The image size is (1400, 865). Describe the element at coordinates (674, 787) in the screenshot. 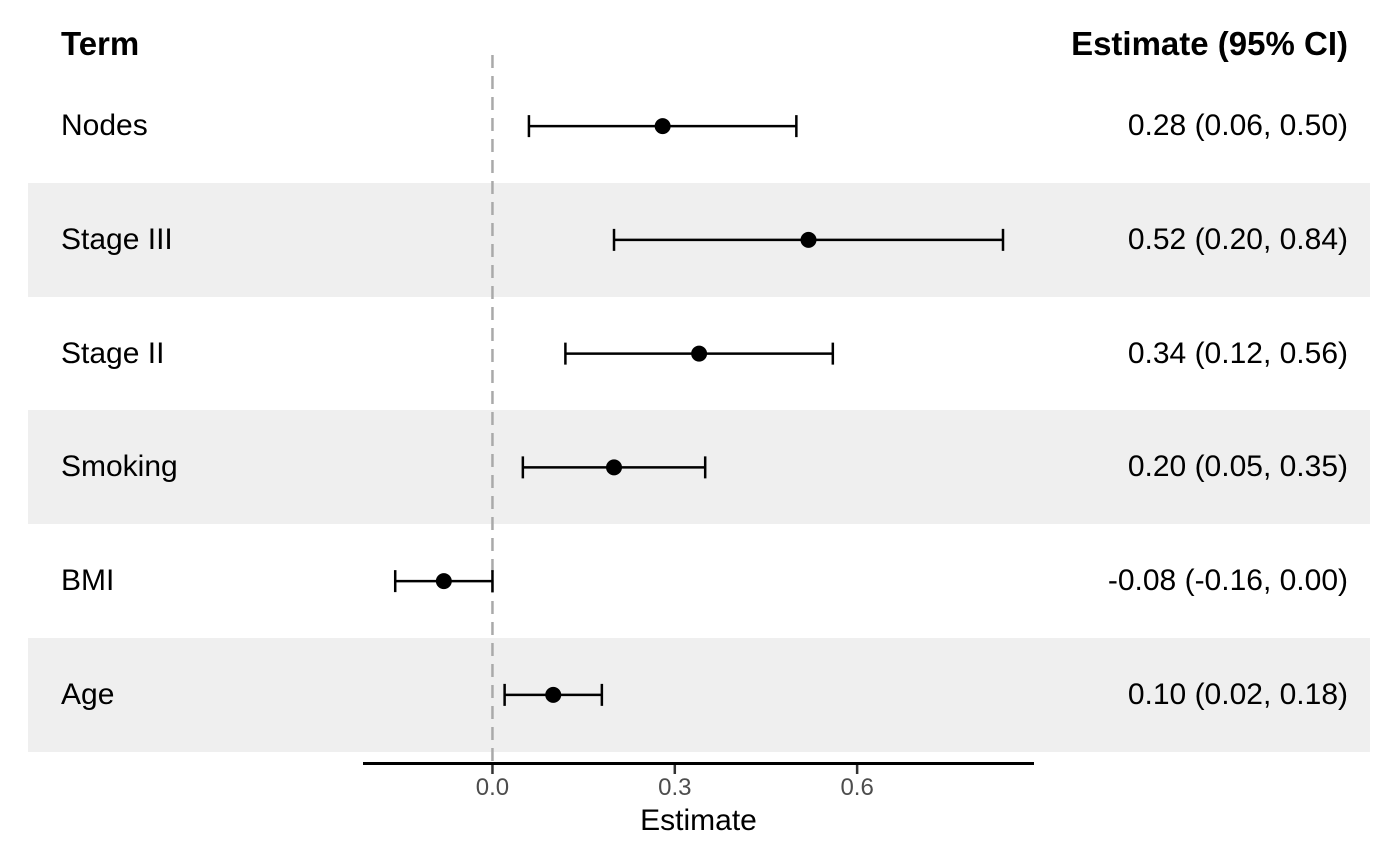

I see `x-axis-tick-label: 0.3` at that location.